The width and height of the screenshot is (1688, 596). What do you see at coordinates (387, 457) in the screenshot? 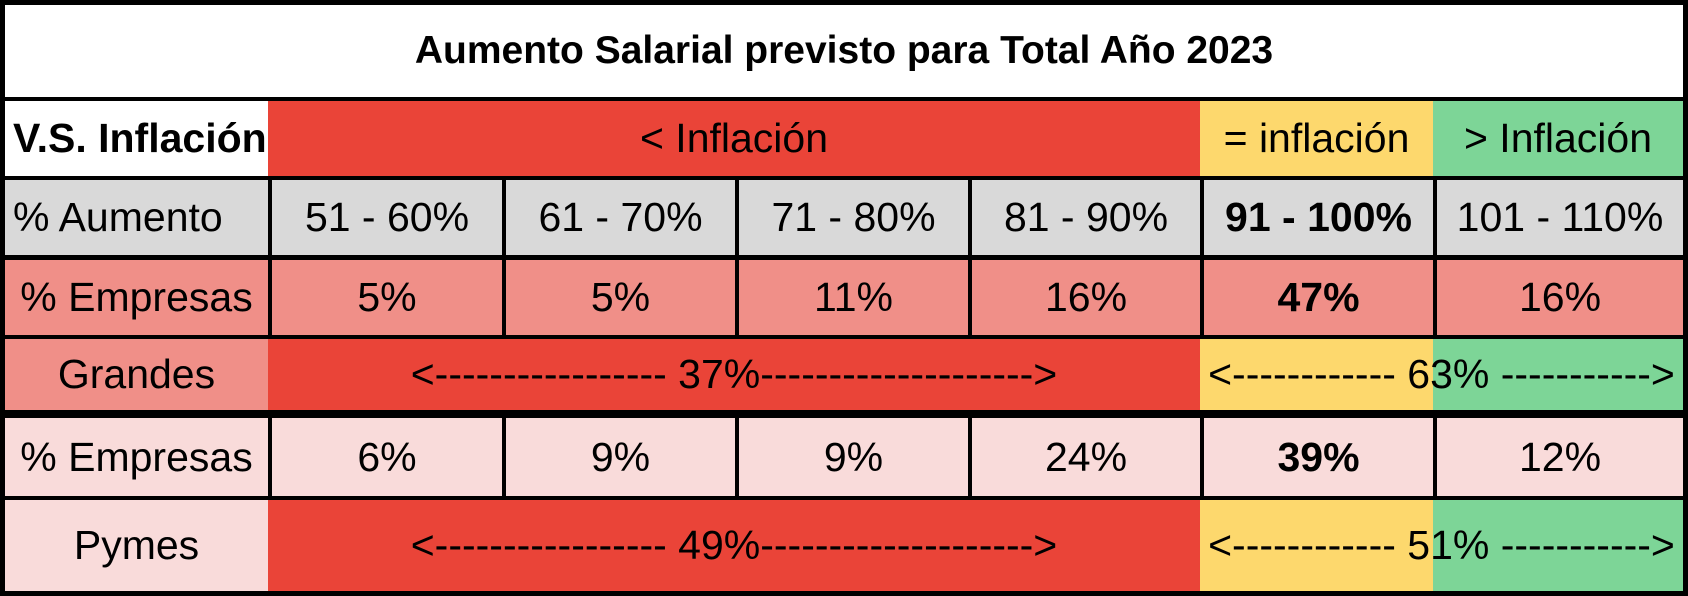
I see `pymes-value-cell: 6%` at bounding box center [387, 457].